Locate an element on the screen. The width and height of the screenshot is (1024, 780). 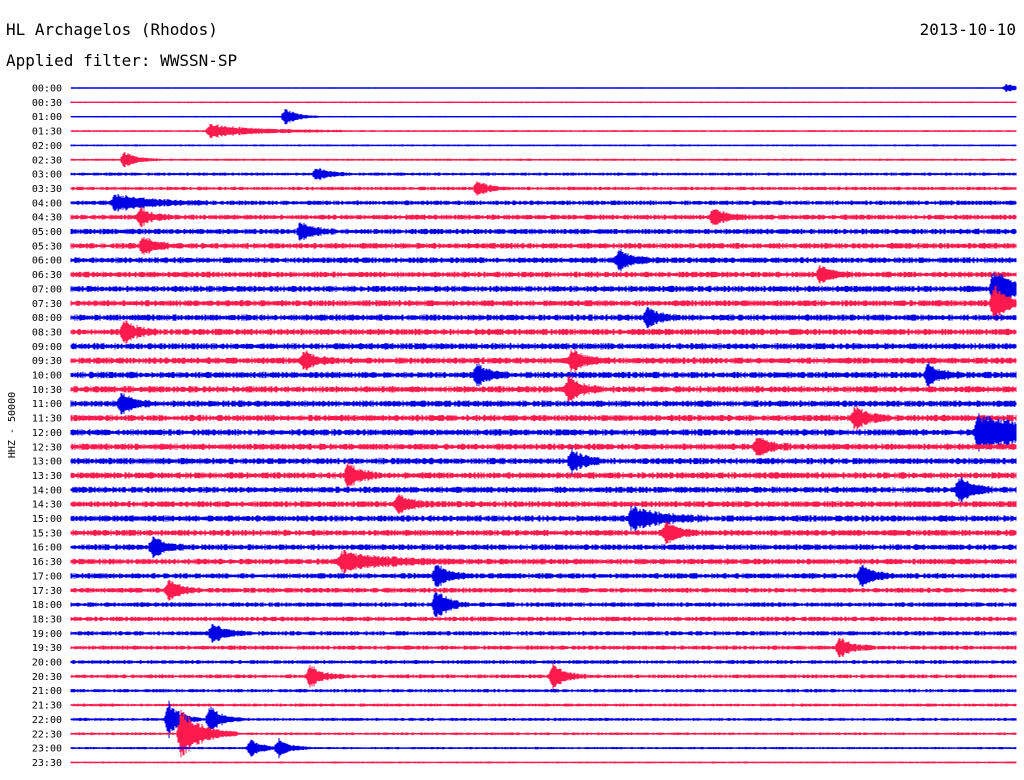
row-time-label: 02:00 is located at coordinates (47, 146).